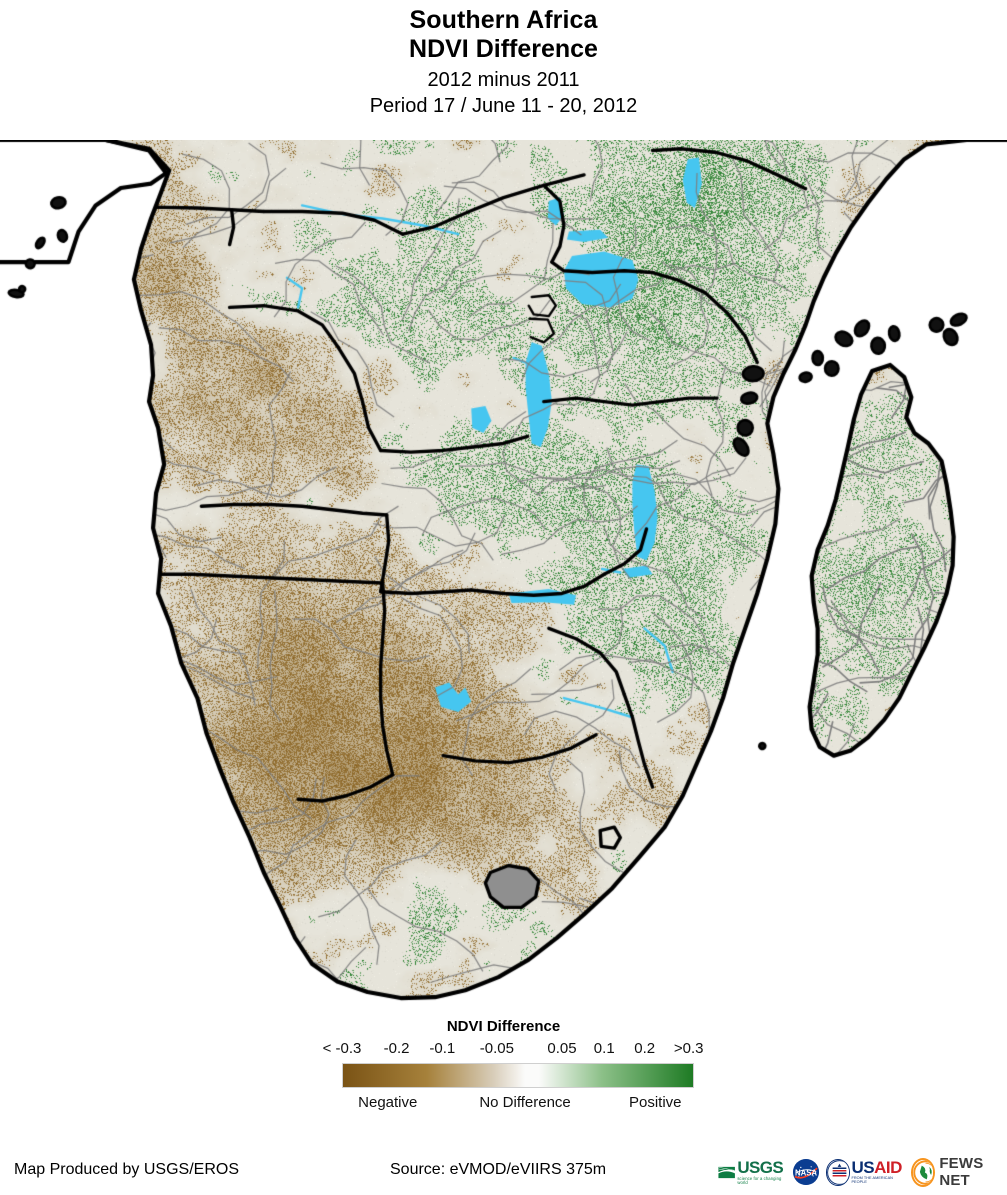 This screenshot has height=1195, width=1007. Describe the element at coordinates (126, 1169) in the screenshot. I see `map-credit: Map Produced by USGS/EROS` at that location.